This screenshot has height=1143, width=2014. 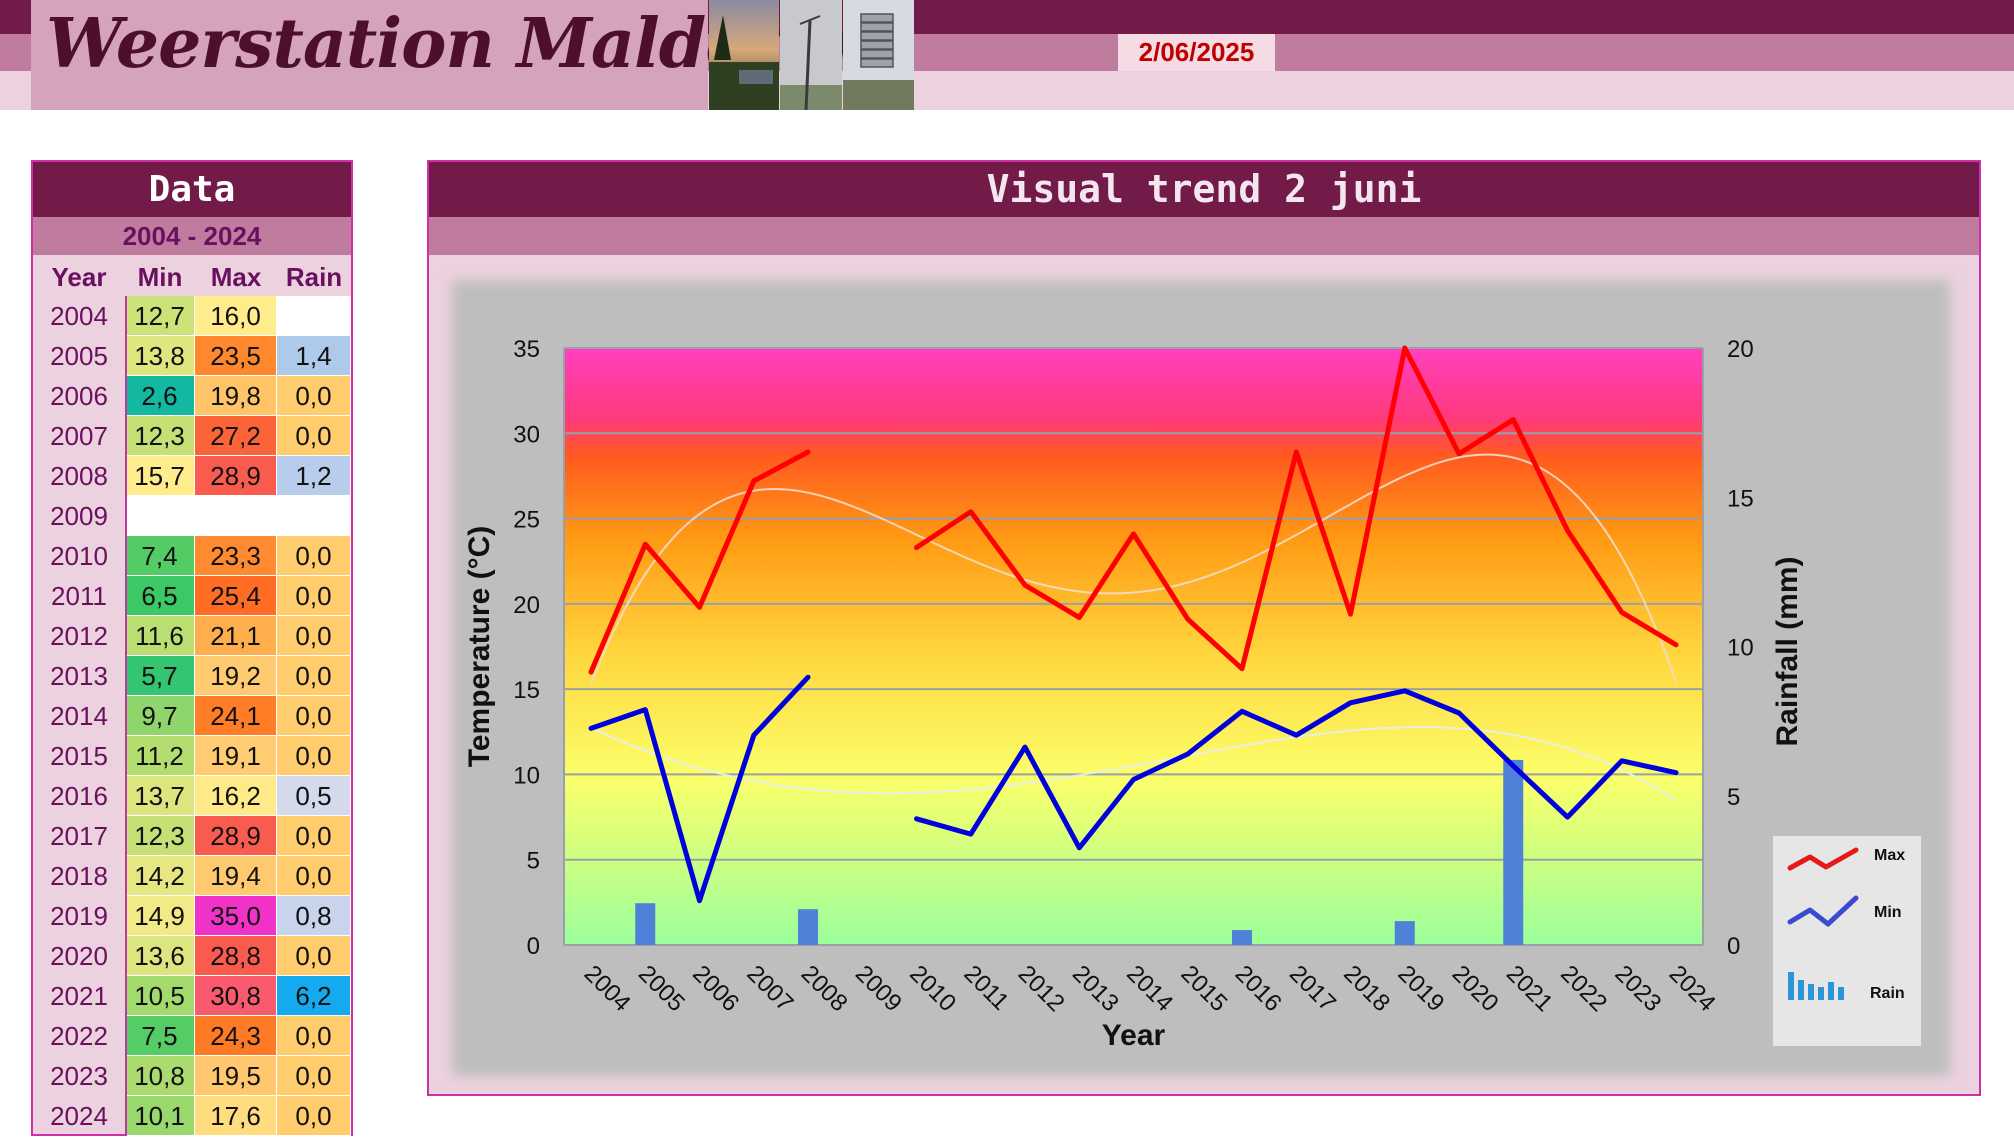 I want to click on legend-min-icon, so click(x=1823, y=911).